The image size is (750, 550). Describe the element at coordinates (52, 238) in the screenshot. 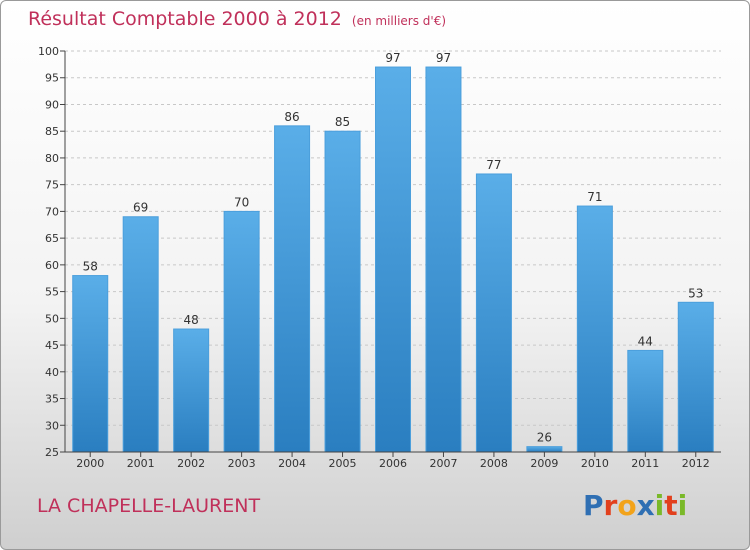

I see `y-tick-label: 65` at that location.